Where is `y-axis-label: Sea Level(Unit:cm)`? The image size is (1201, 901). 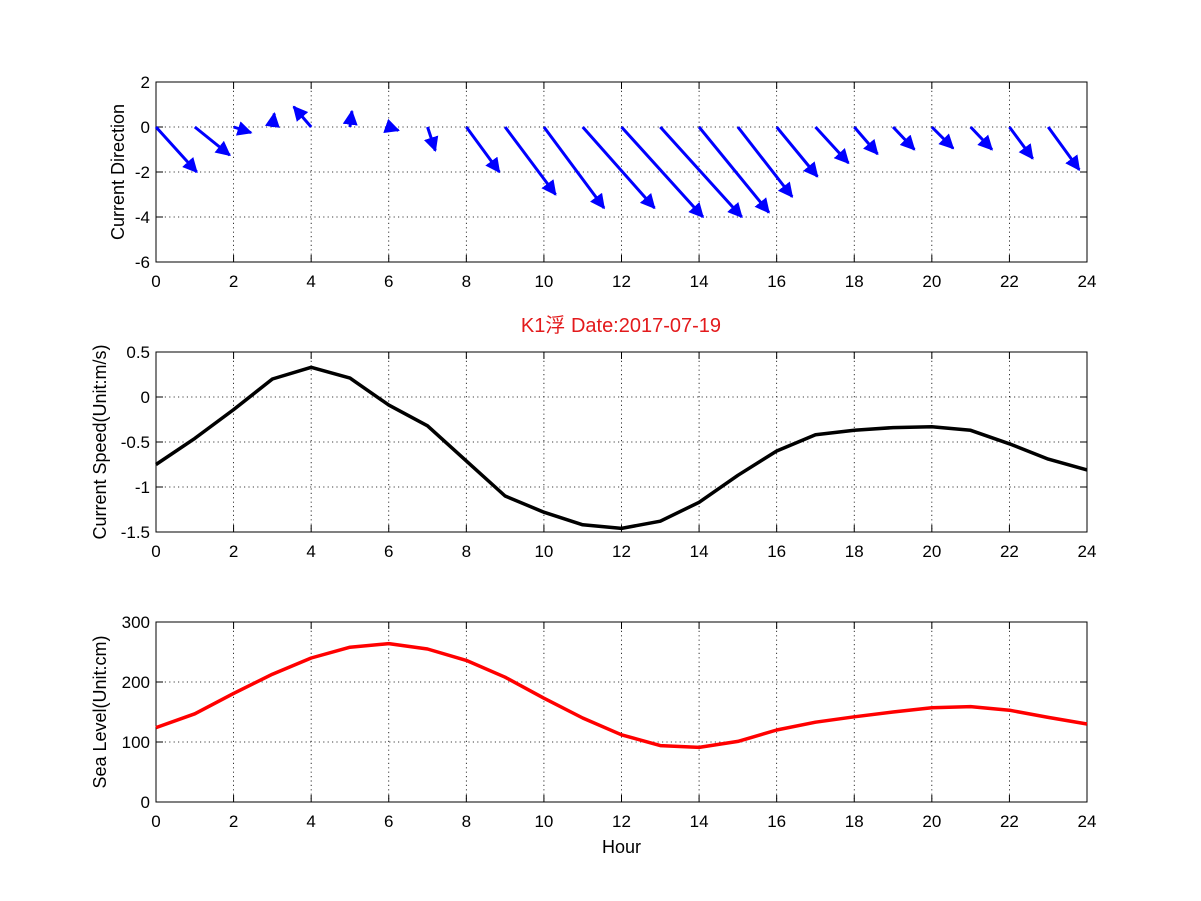
y-axis-label: Sea Level(Unit:cm) is located at coordinates (100, 711).